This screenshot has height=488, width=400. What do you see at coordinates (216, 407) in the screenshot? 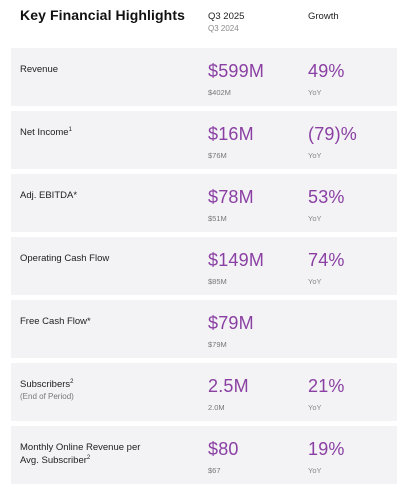
I see `prior-value: 2.0M` at bounding box center [216, 407].